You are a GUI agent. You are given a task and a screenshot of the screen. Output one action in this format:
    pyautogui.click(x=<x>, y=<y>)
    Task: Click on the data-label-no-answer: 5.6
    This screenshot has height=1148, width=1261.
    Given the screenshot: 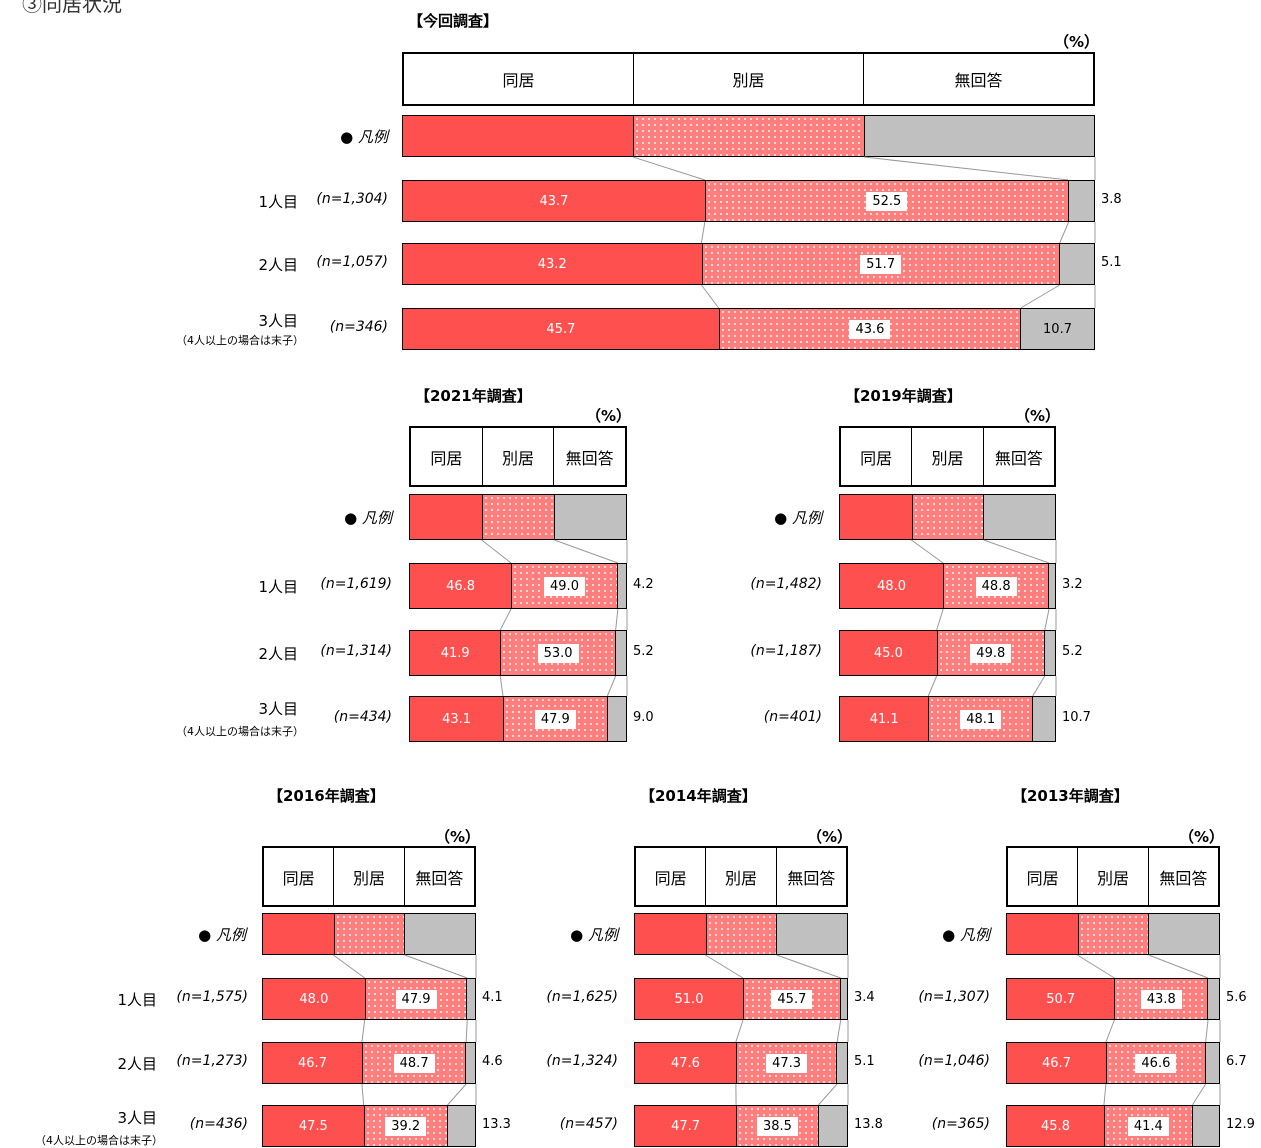 What is the action you would take?
    pyautogui.click(x=1236, y=997)
    